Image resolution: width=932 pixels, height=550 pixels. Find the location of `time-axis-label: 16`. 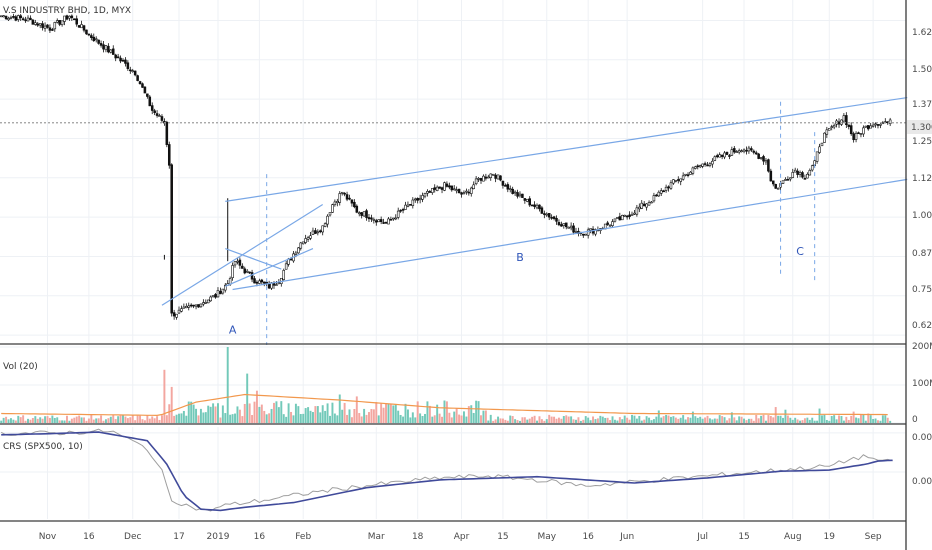

time-axis-label: 16 is located at coordinates (260, 537).